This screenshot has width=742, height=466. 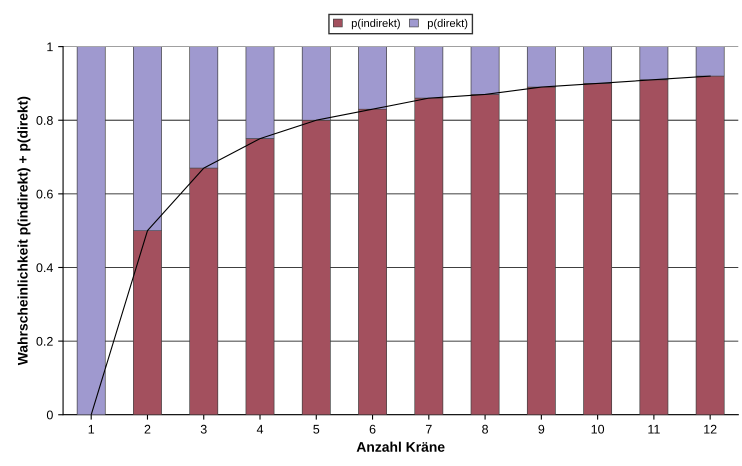 What do you see at coordinates (400, 447) in the screenshot?
I see `x-axis-title: Anzahl Kräne` at bounding box center [400, 447].